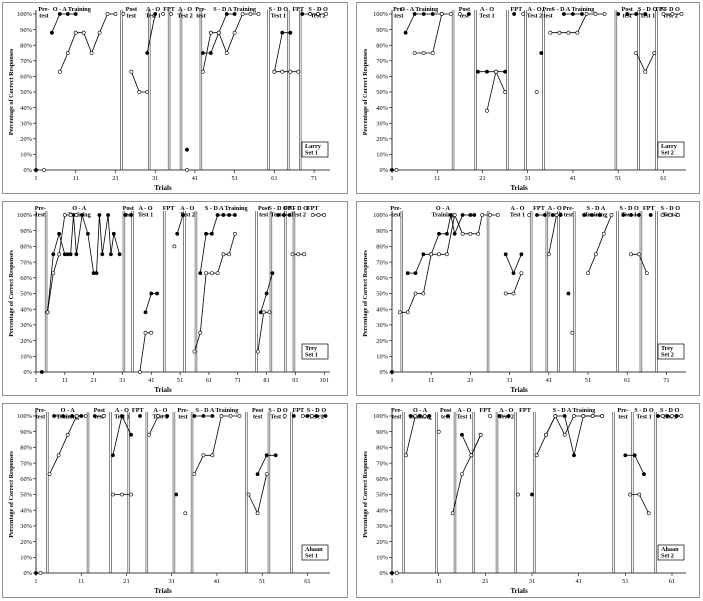 The width and height of the screenshot is (703, 601). I want to click on phase-label: O - A Training, so click(72, 9).